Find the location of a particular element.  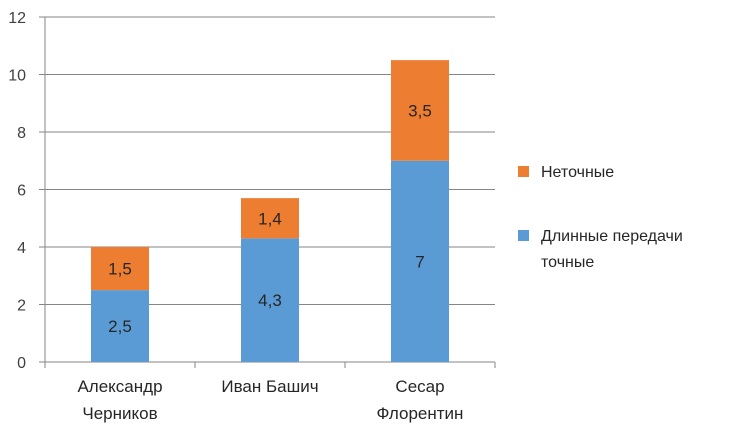

y-tick-label: 6 is located at coordinates (21, 191).